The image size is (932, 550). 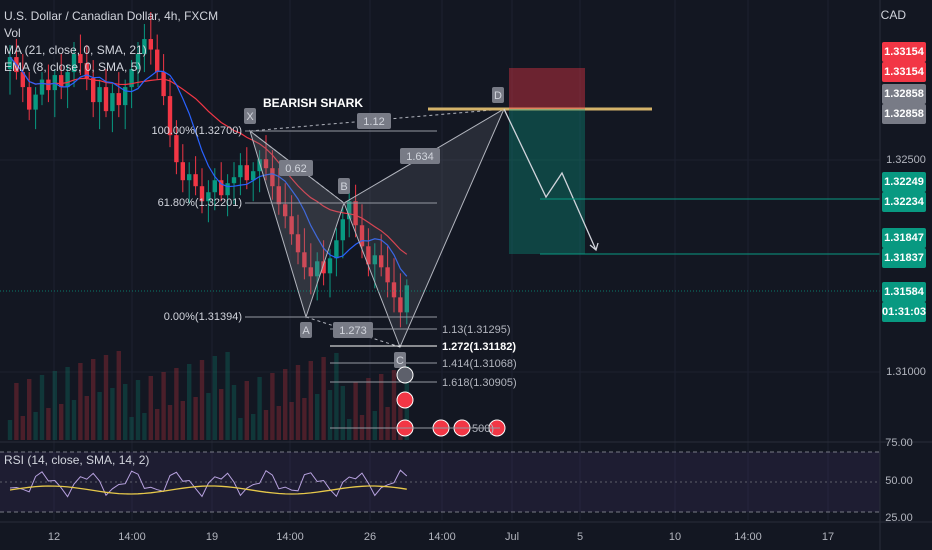 What do you see at coordinates (75, 50) in the screenshot?
I see `ma-label: MA (21, close, 0, SMA, 21)` at bounding box center [75, 50].